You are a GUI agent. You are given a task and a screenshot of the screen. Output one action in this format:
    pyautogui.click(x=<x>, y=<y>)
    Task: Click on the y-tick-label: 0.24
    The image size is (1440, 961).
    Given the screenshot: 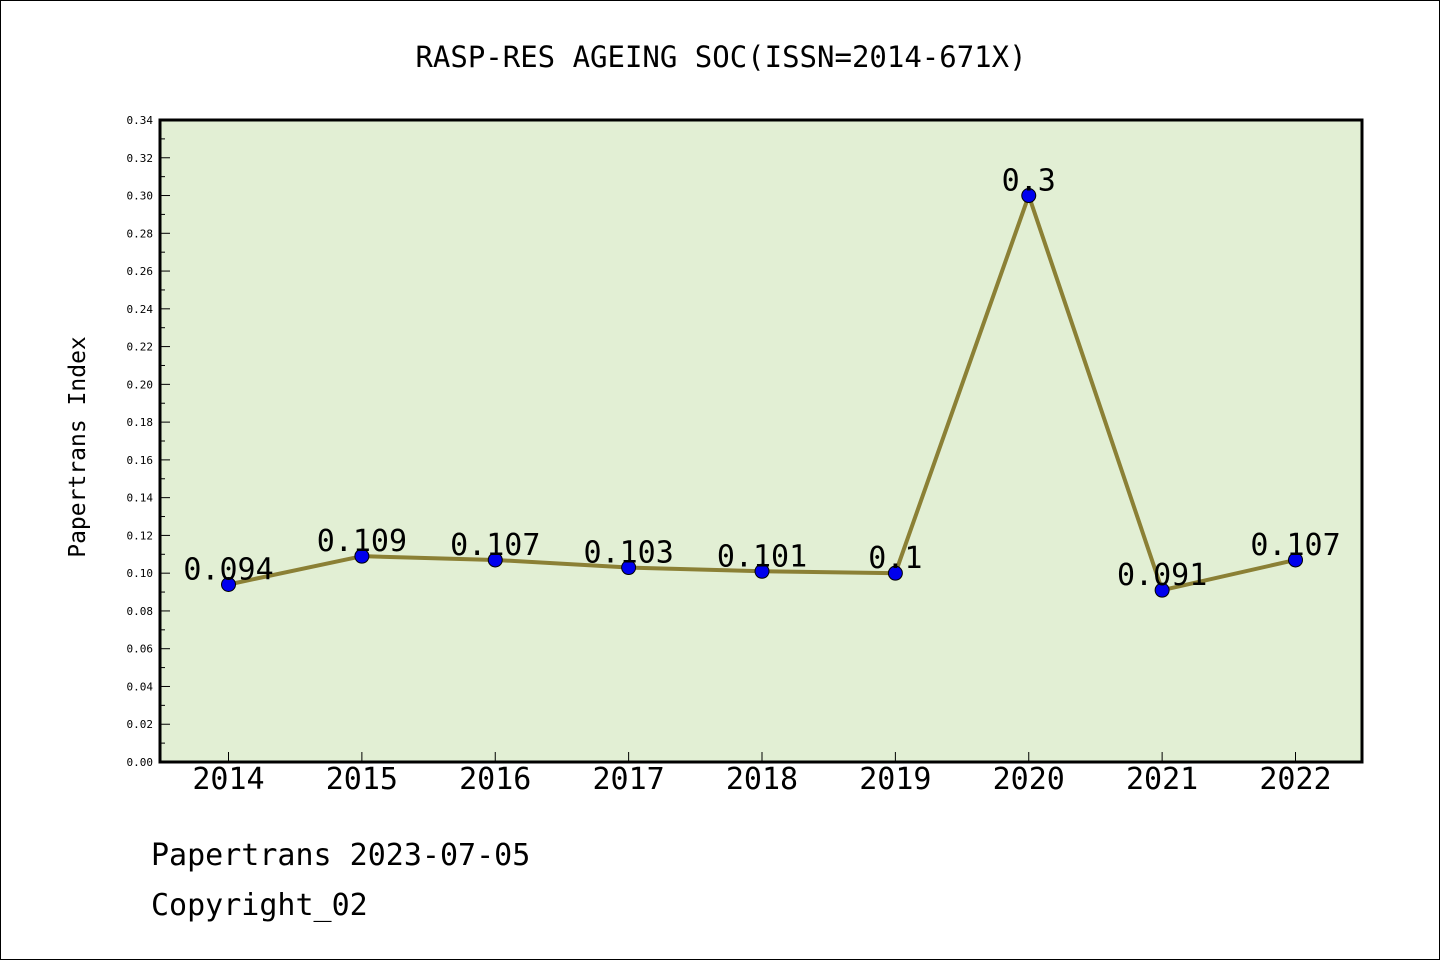 What is the action you would take?
    pyautogui.click(x=140, y=309)
    